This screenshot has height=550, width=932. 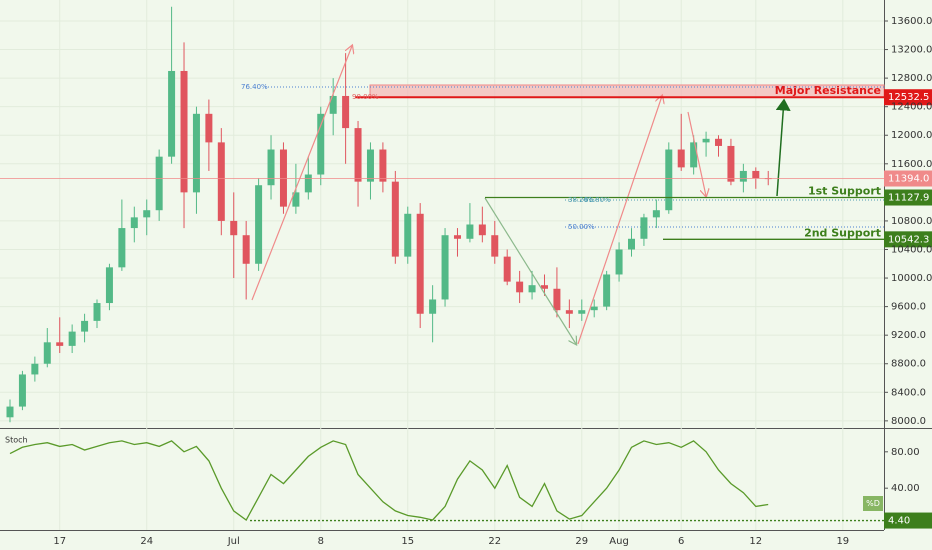 What do you see at coordinates (581, 227) in the screenshot?
I see `fib-label: 50.00%` at bounding box center [581, 227].